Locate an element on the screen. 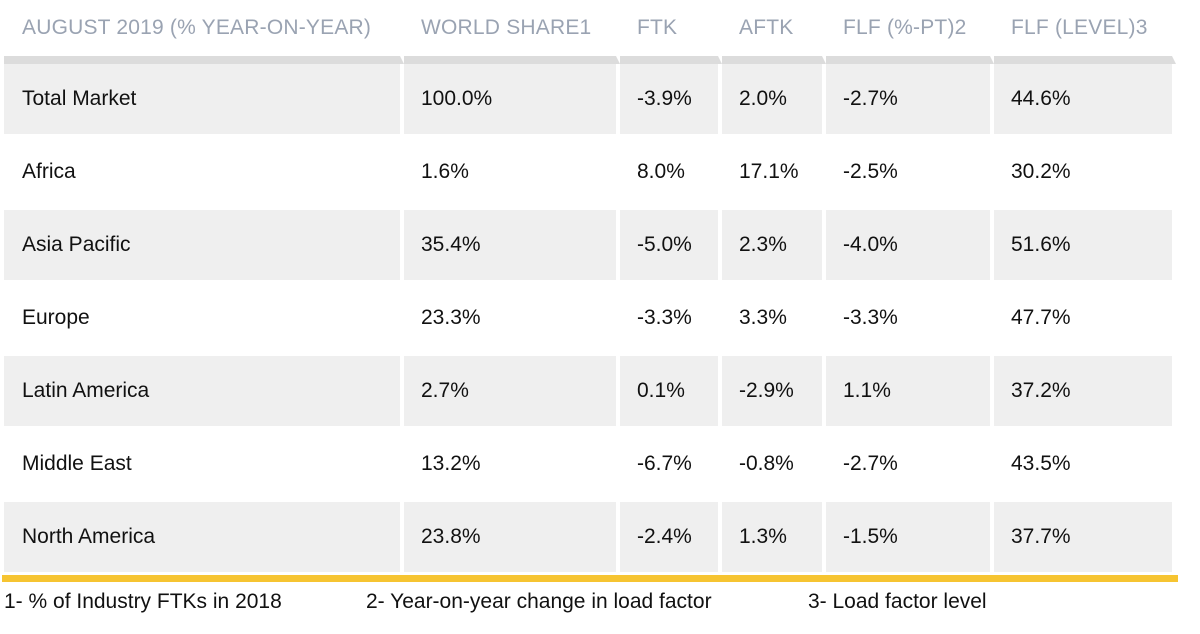 The height and width of the screenshot is (634, 1200). cell-region: Asia Pacific is located at coordinates (204, 246).